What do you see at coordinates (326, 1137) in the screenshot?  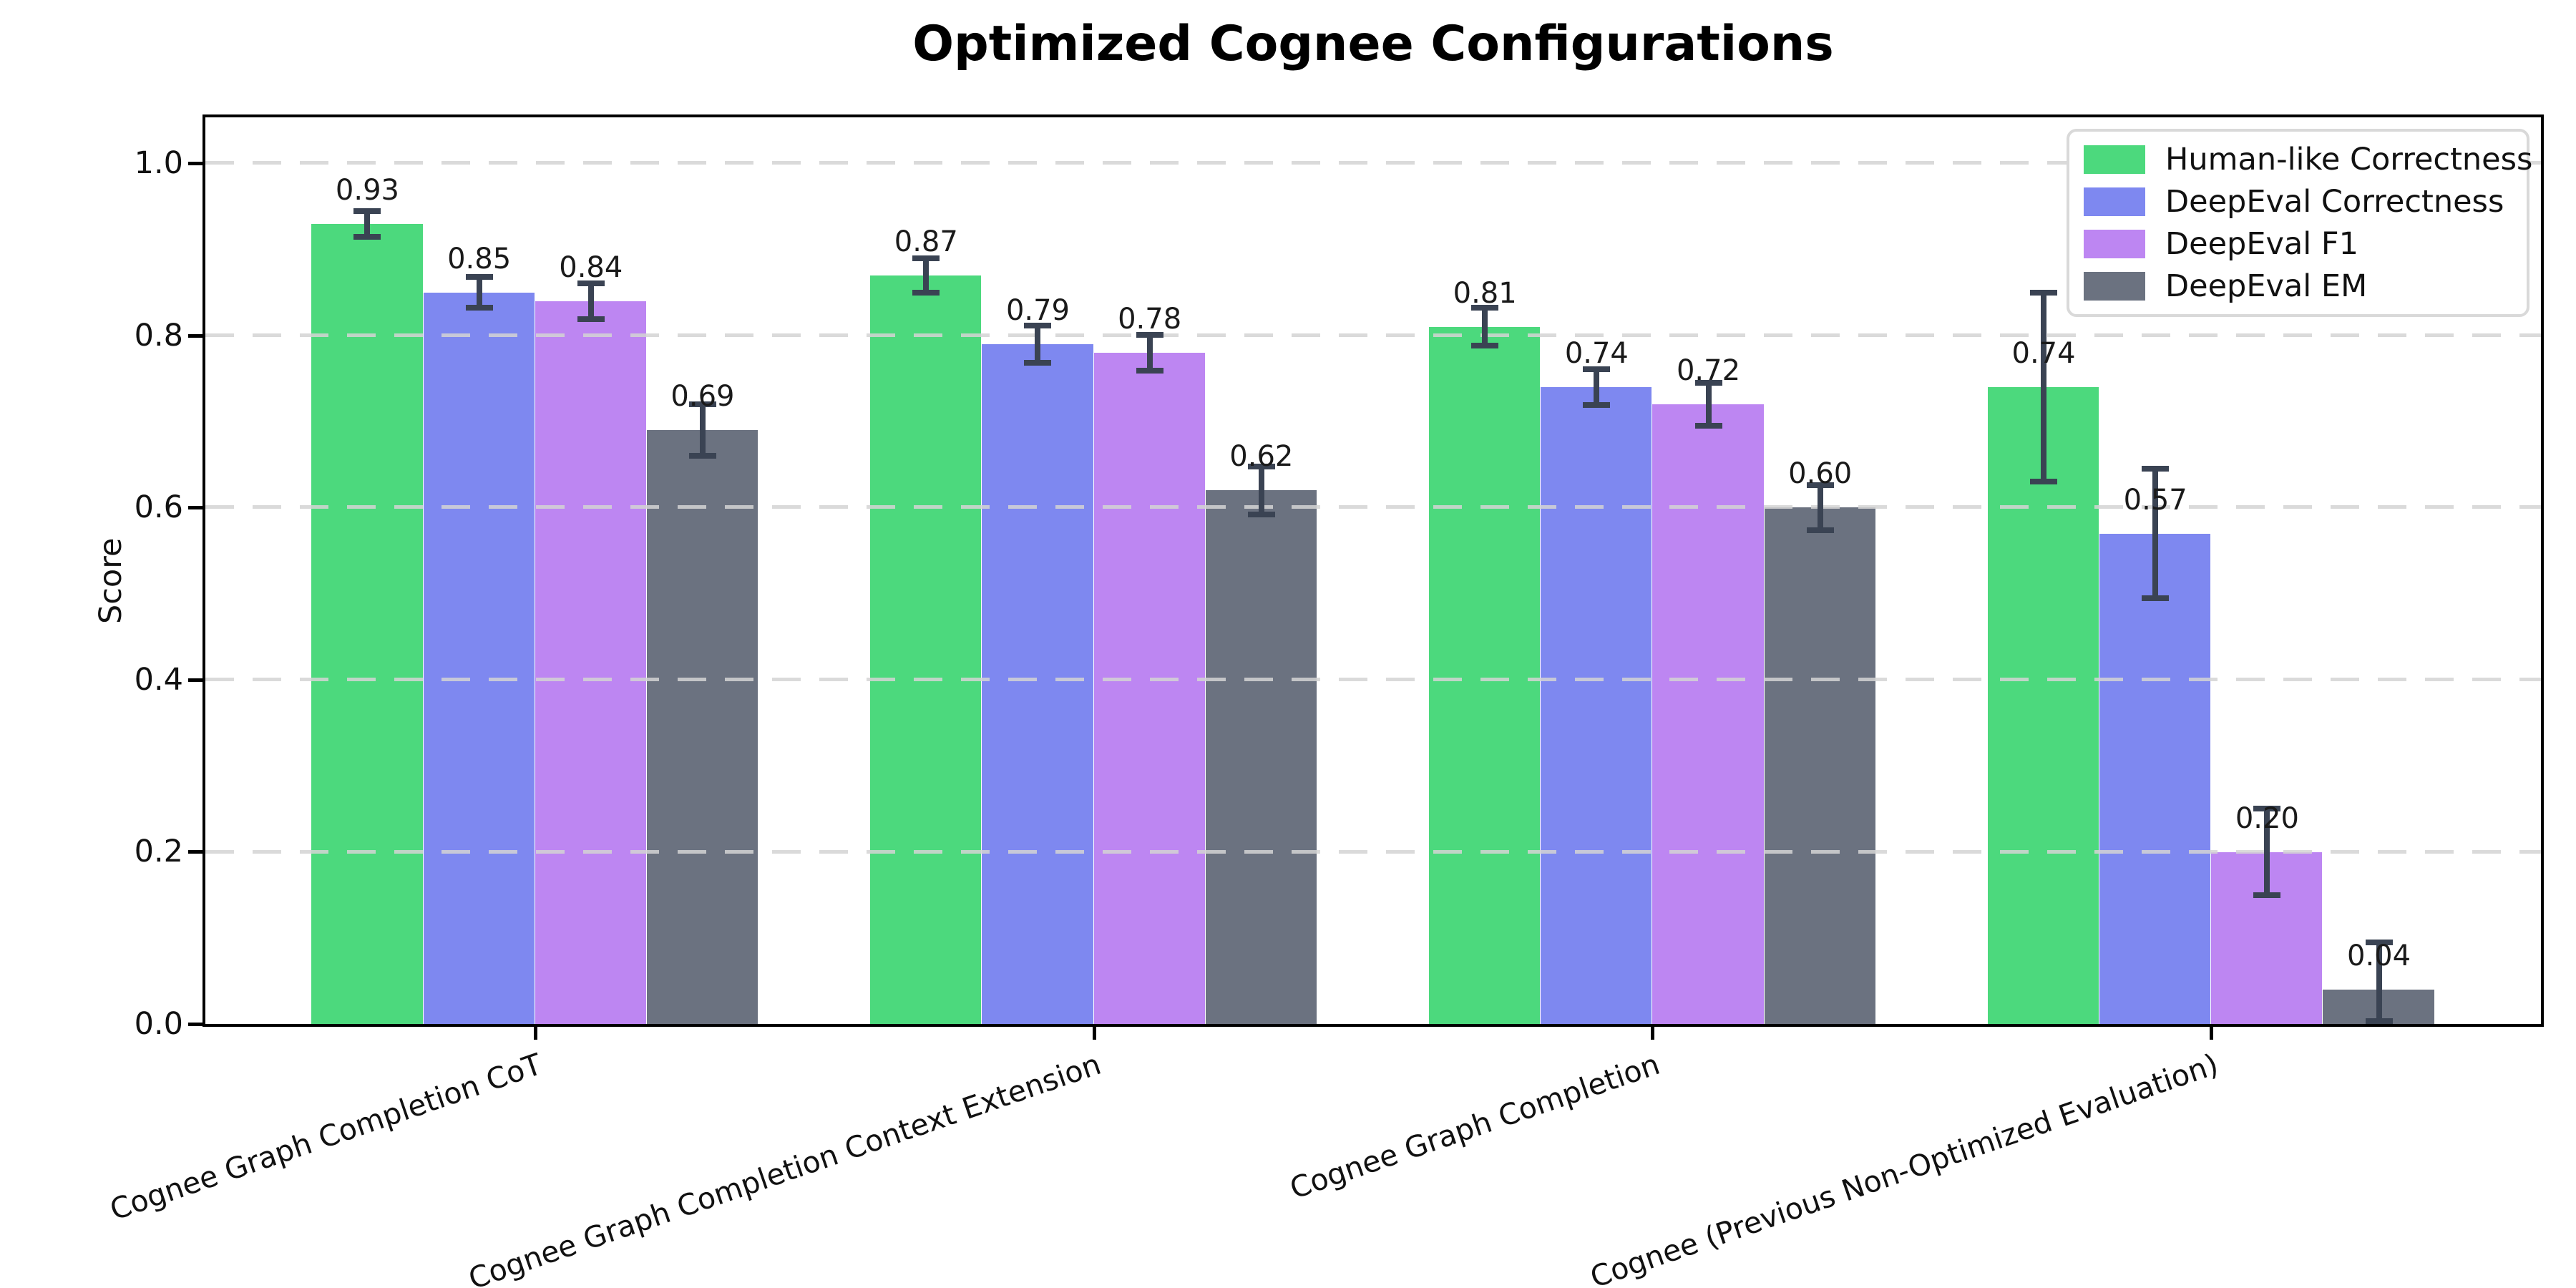 I see `x-tick-label: Cognee Graph Completion CoT` at bounding box center [326, 1137].